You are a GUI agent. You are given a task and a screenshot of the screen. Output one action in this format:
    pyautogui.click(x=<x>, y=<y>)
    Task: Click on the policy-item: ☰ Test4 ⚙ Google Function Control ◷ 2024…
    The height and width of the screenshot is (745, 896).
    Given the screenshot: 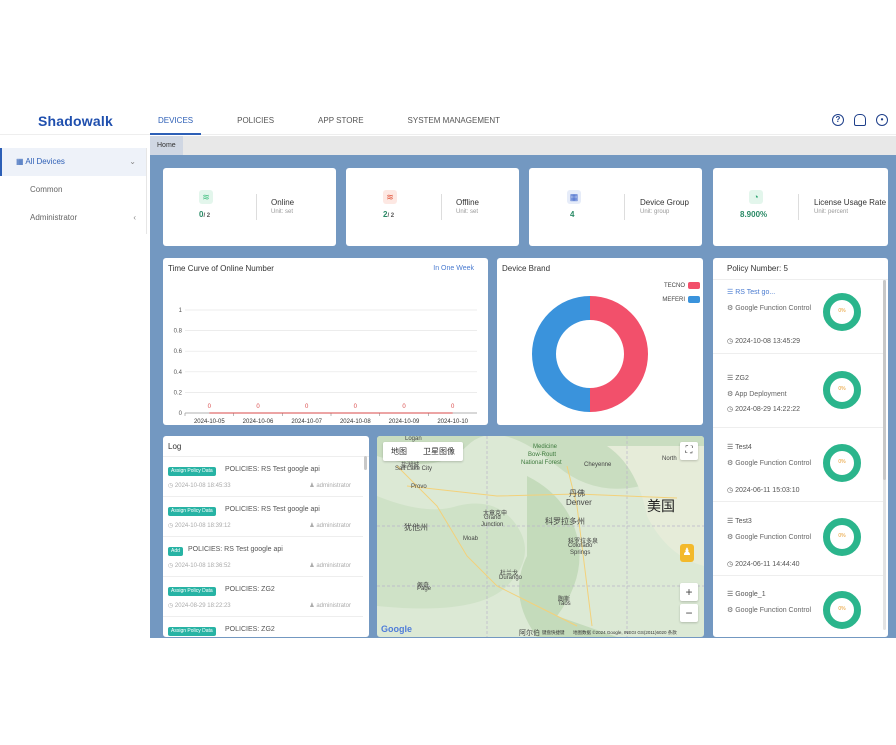 What is the action you would take?
    pyautogui.click(x=798, y=465)
    